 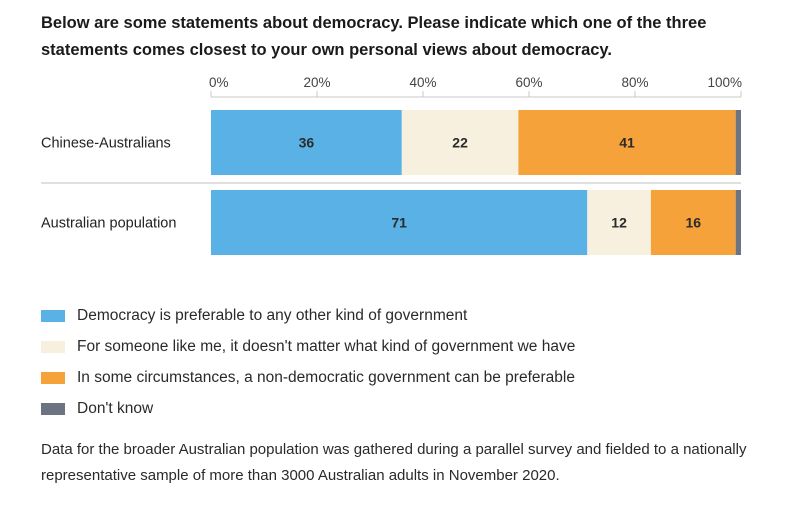 What do you see at coordinates (53, 315) in the screenshot?
I see `legend-swatch-preferable` at bounding box center [53, 315].